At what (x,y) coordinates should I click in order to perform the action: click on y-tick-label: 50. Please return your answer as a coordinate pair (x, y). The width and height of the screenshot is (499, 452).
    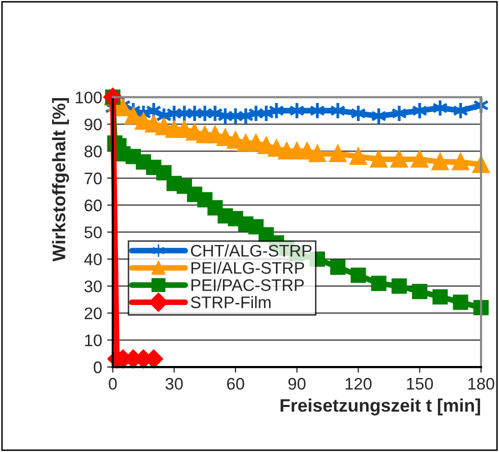
    Looking at the image, I should click on (93, 232).